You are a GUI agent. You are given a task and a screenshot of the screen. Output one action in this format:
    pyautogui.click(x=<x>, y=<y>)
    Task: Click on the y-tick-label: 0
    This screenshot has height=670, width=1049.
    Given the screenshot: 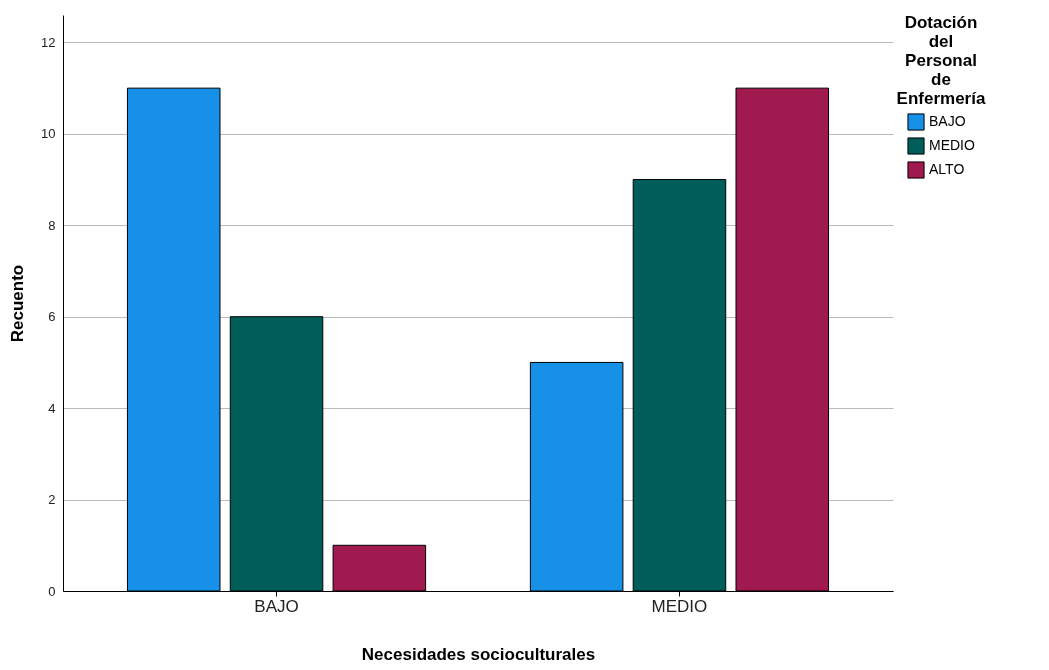 What is the action you would take?
    pyautogui.click(x=52, y=591)
    